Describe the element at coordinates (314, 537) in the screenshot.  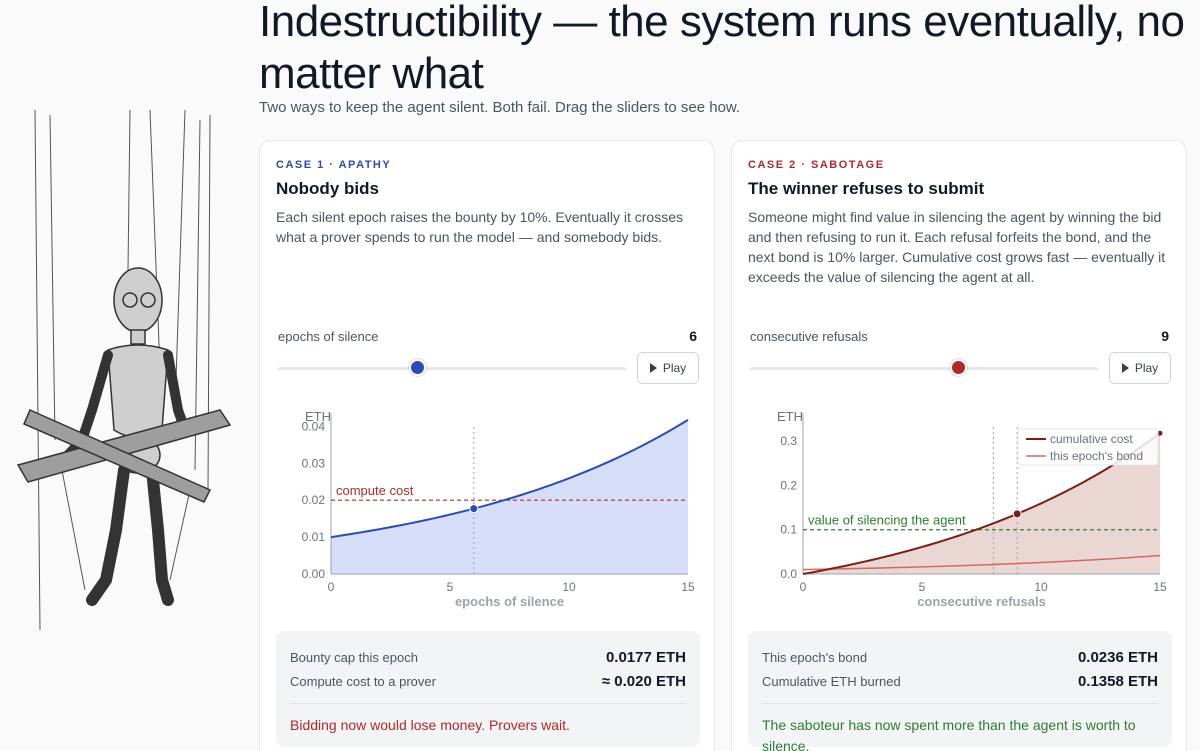
I see `y-tick-label: 0.01` at that location.